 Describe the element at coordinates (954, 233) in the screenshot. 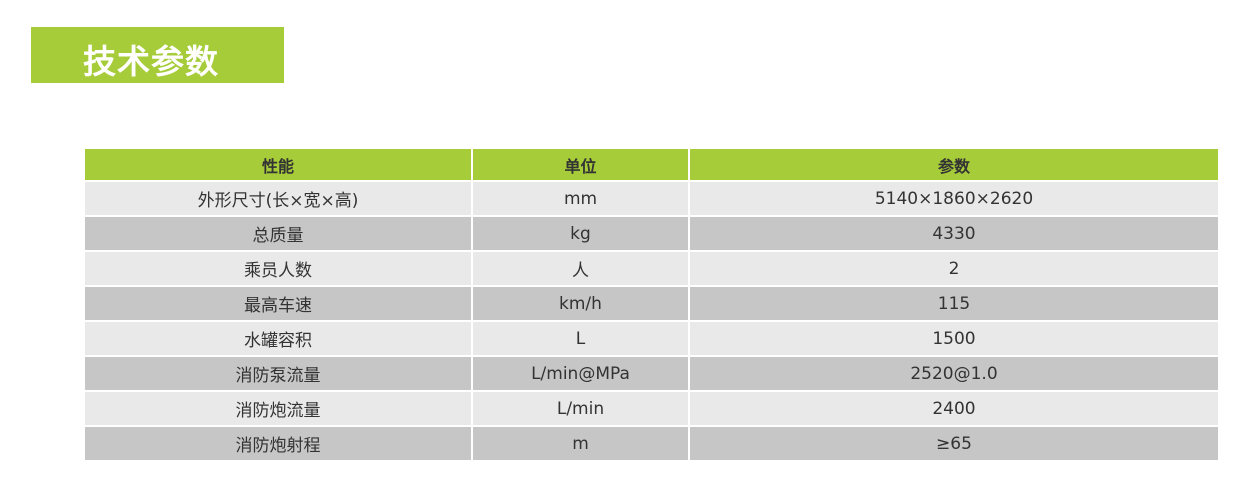

I see `value-cell: 4330` at that location.